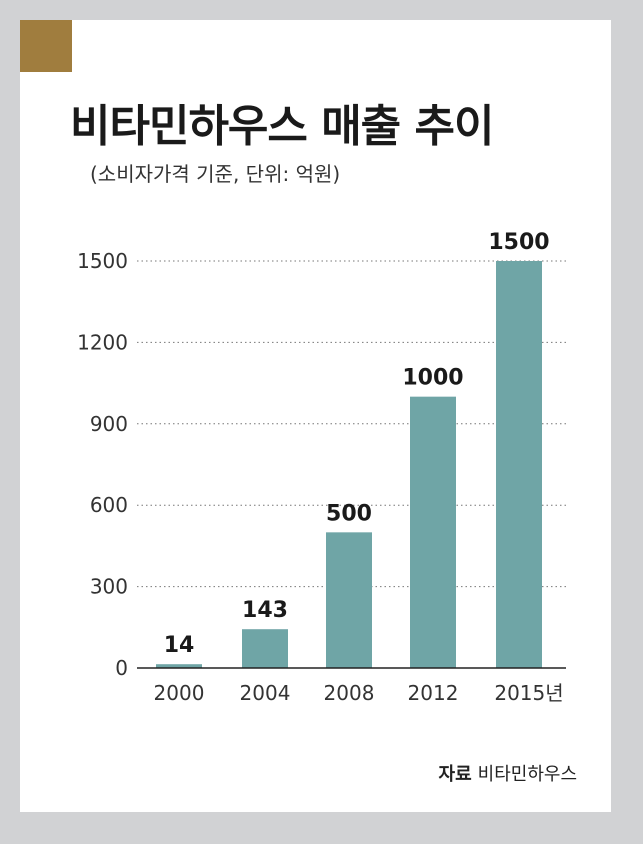 The height and width of the screenshot is (844, 643). I want to click on y-tick-label: 0, so click(121, 668).